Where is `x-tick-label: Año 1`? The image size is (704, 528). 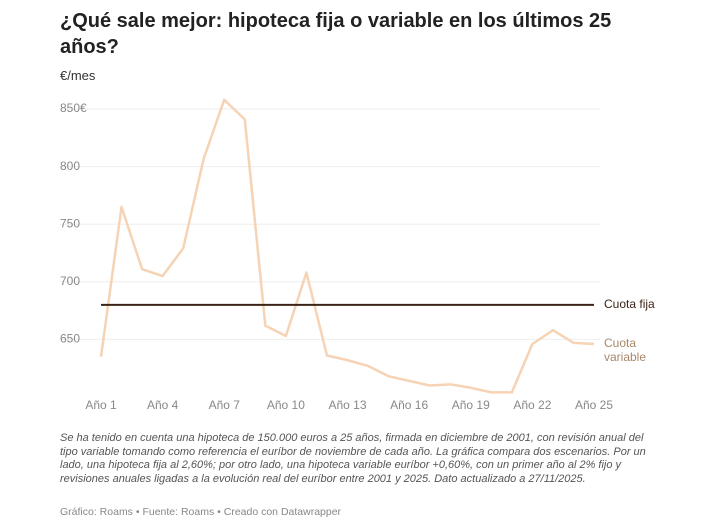 x-tick-label: Año 1 is located at coordinates (101, 405).